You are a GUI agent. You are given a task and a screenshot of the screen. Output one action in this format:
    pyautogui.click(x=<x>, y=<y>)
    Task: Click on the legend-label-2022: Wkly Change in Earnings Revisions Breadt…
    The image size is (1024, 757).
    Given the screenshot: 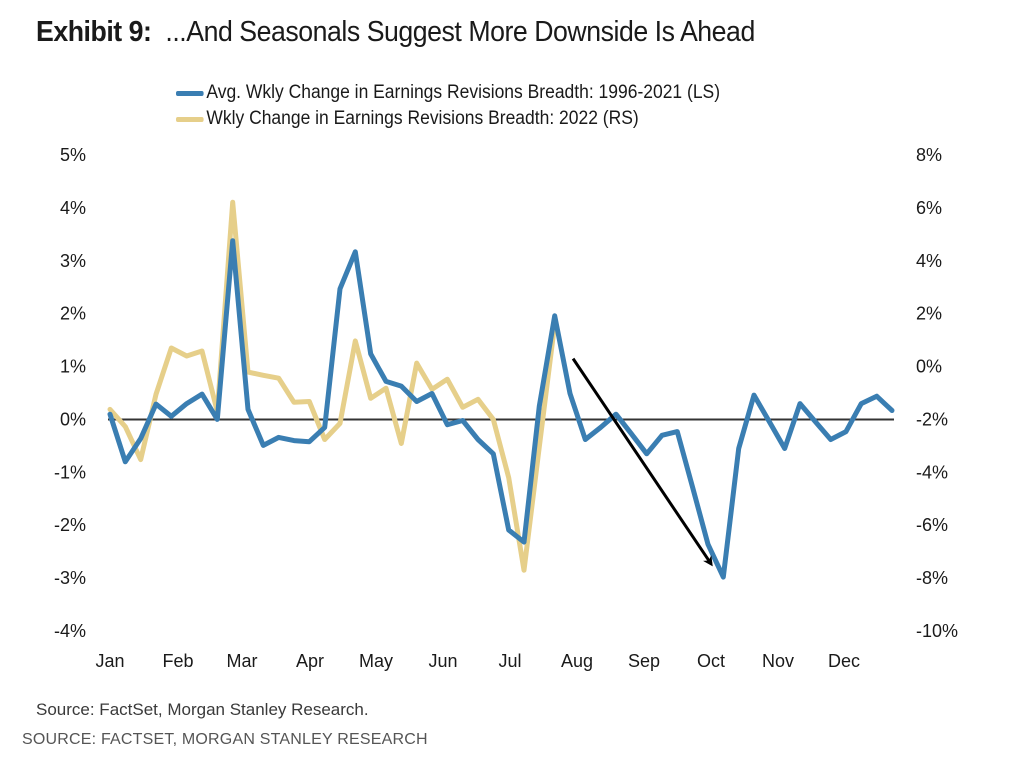 What is the action you would take?
    pyautogui.click(x=422, y=118)
    